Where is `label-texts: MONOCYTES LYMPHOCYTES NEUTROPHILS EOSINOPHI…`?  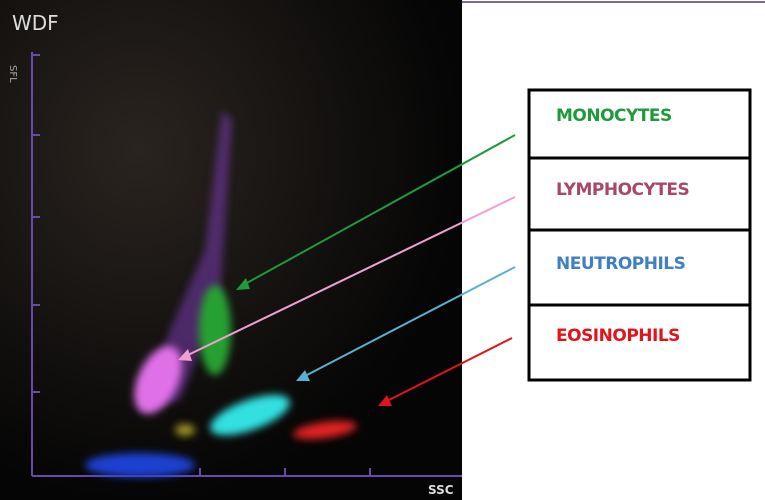 label-texts: MONOCYTES LYMPHOCYTES NEUTROPHILS EOSINOPHI… is located at coordinates (623, 226).